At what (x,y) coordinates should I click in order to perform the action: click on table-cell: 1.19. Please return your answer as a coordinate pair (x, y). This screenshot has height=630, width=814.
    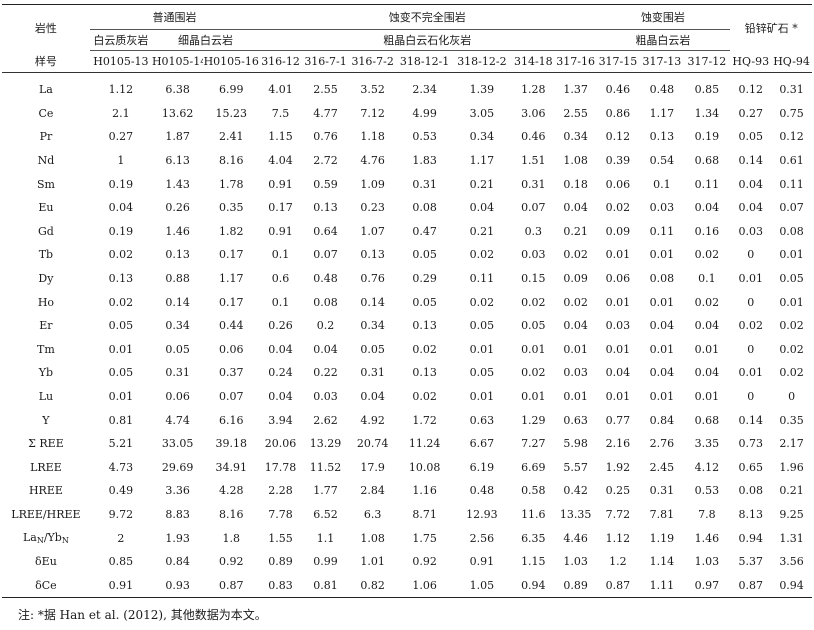
    Looking at the image, I should click on (662, 538).